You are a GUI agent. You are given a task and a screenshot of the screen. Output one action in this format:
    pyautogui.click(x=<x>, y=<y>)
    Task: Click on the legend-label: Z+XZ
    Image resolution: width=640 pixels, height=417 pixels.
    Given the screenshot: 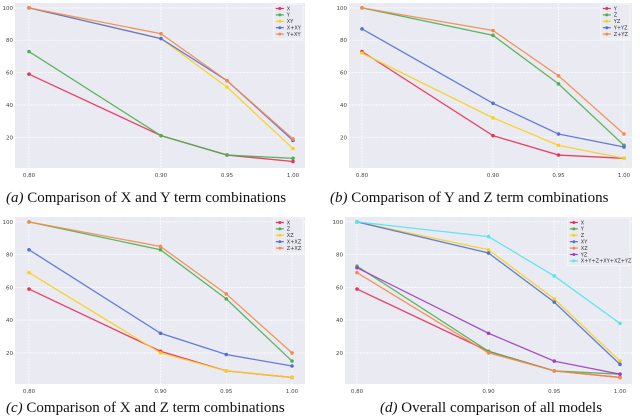 What is the action you would take?
    pyautogui.click(x=294, y=249)
    